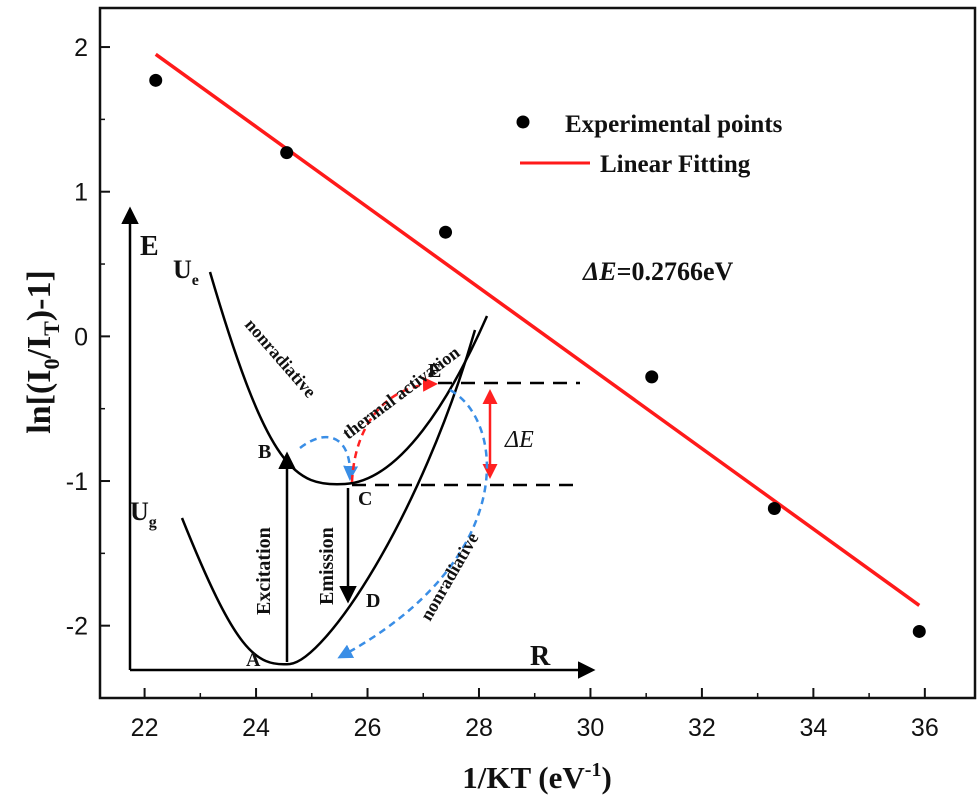 Image resolution: width=980 pixels, height=805 pixels. What do you see at coordinates (143, 514) in the screenshot?
I see `lower-curve-label: Ug` at bounding box center [143, 514].